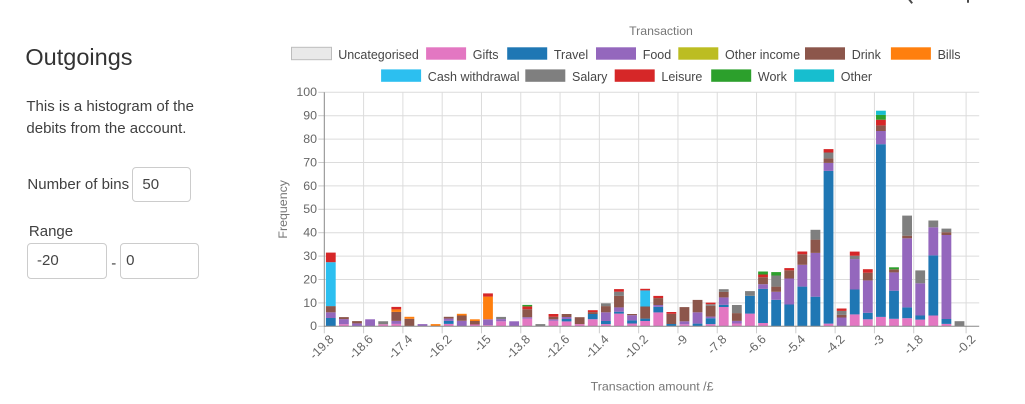 Image resolution: width=1025 pixels, height=404 pixels. I want to click on svg-text: Transaction, so click(661, 31).